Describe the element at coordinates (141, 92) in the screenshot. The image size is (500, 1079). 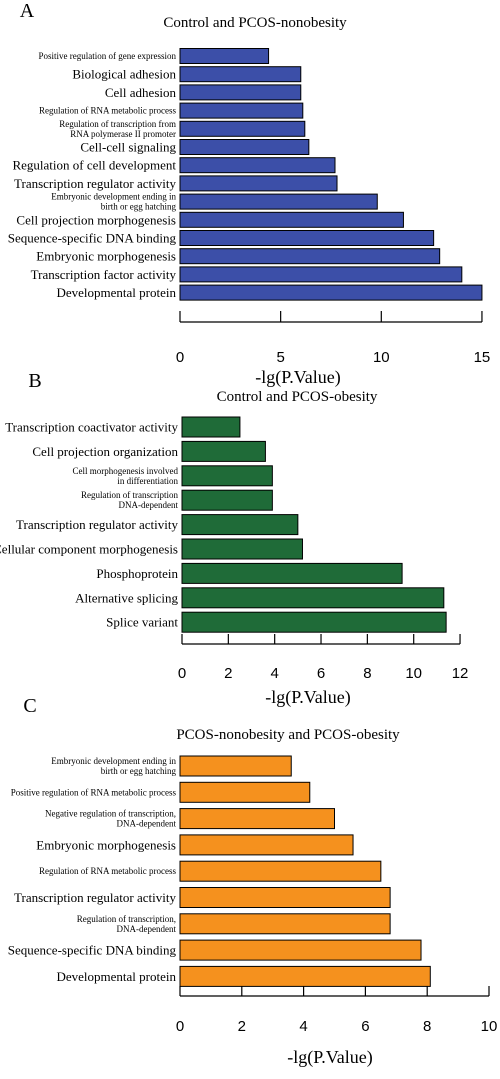
I see `category-label: Cell adhesion` at that location.